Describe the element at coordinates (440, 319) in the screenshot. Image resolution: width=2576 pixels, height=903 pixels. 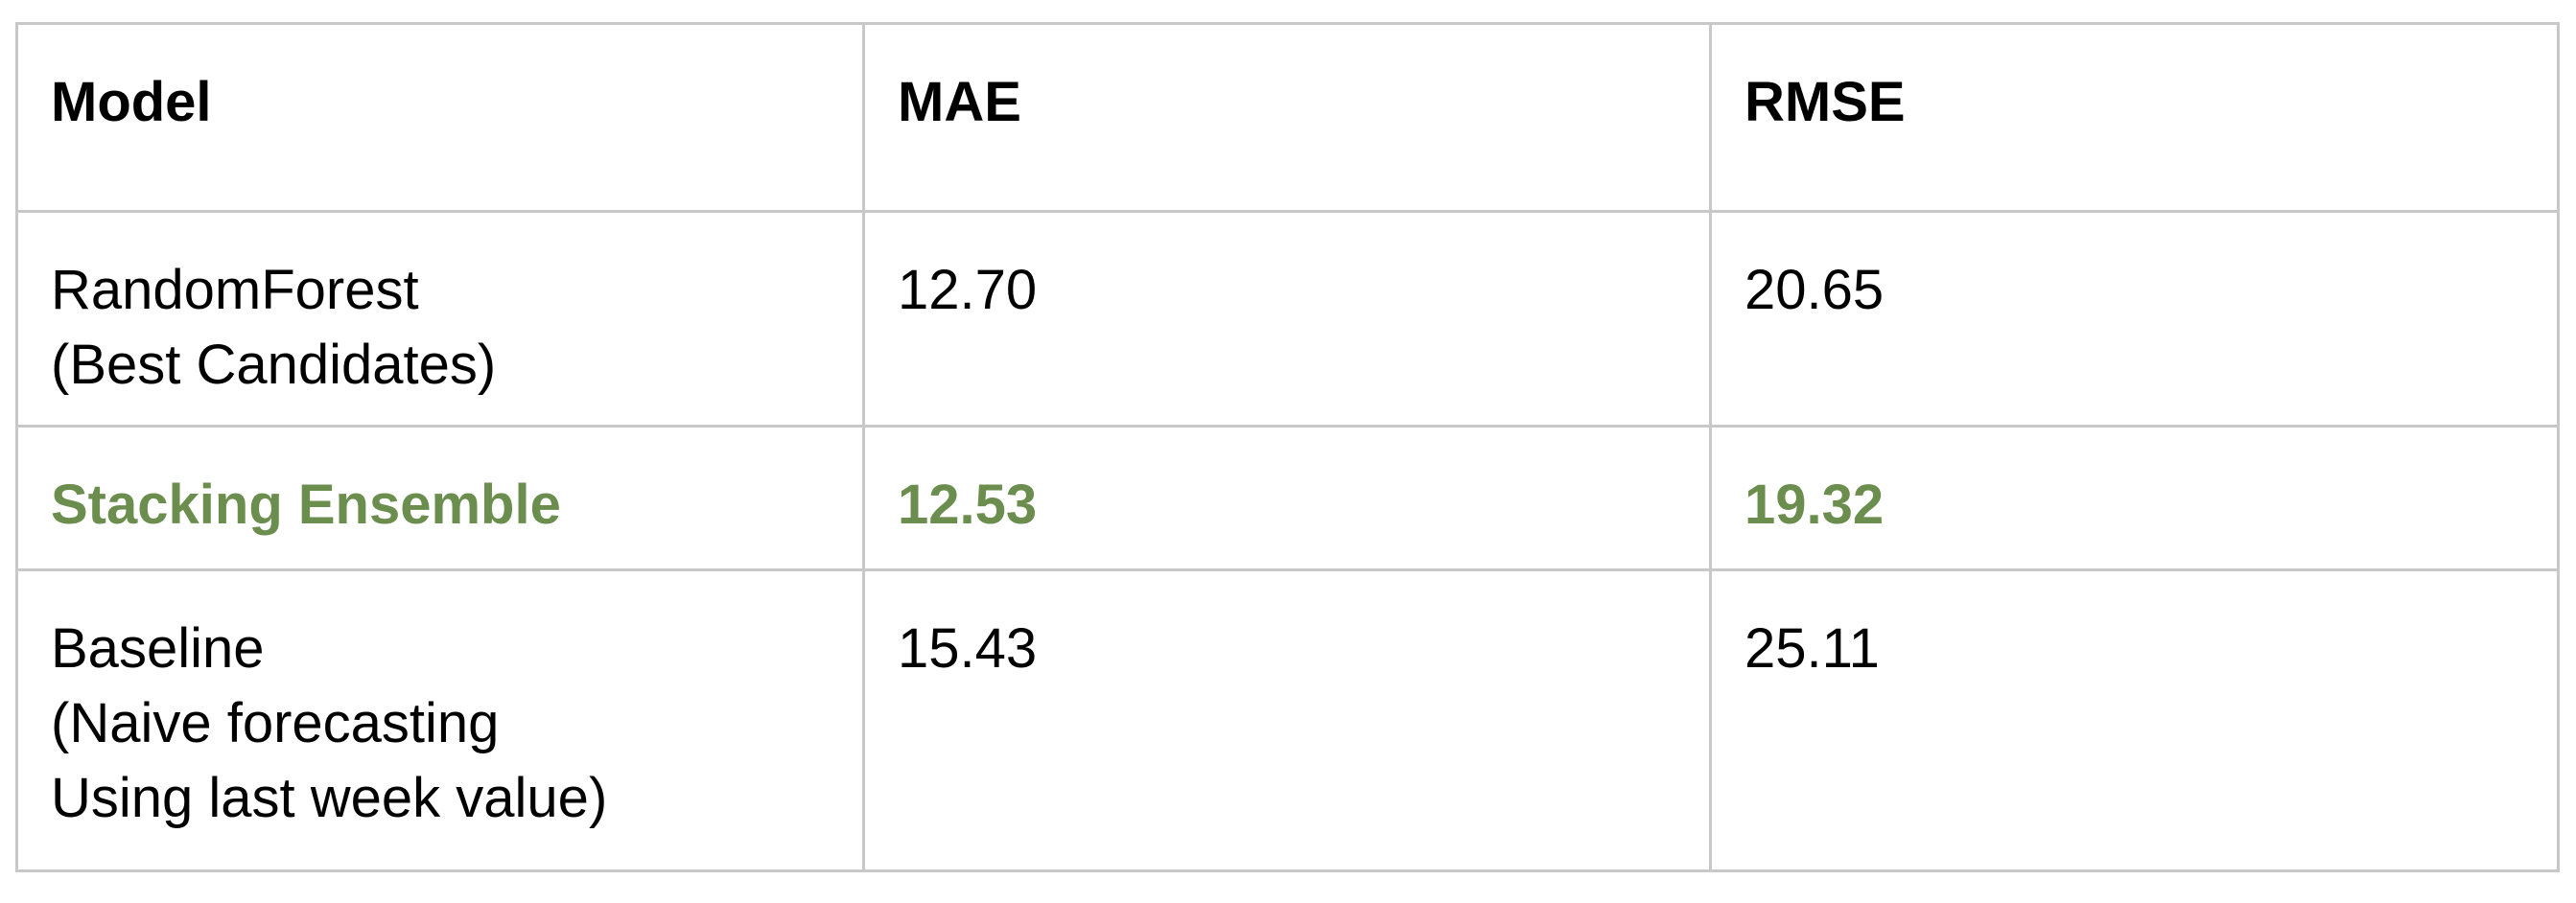
I see `cell-model: RandomForest (Best Candidates)` at that location.